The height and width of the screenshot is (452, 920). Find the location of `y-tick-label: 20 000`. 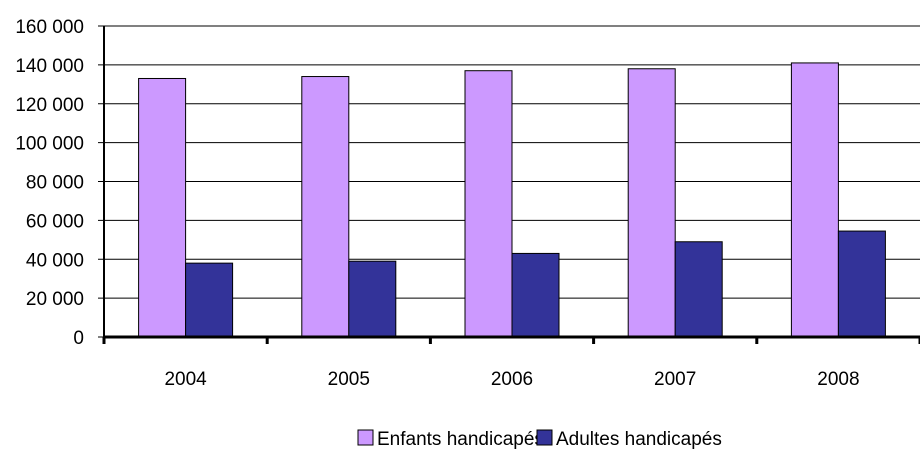

y-tick-label: 20 000 is located at coordinates (55, 299).